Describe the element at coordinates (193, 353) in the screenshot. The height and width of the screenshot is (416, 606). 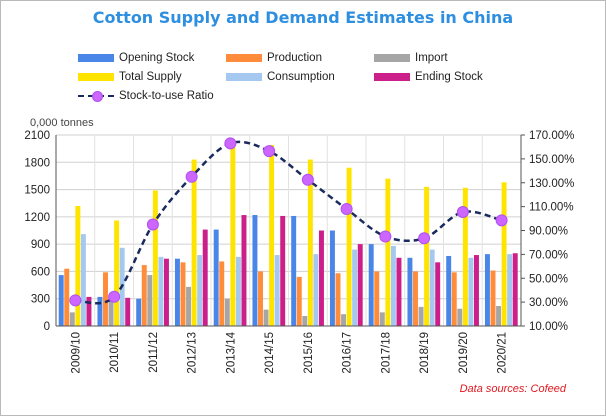
I see `x-tick-label: 2012/13` at that location.